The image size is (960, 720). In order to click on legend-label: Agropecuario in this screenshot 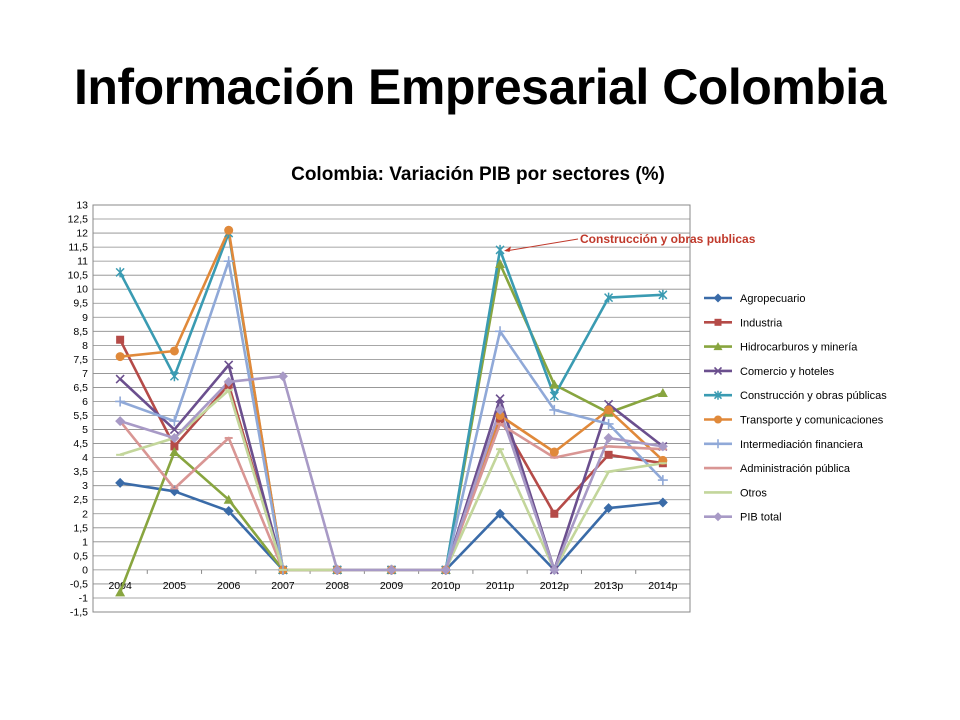, I will do `click(772, 299)`.